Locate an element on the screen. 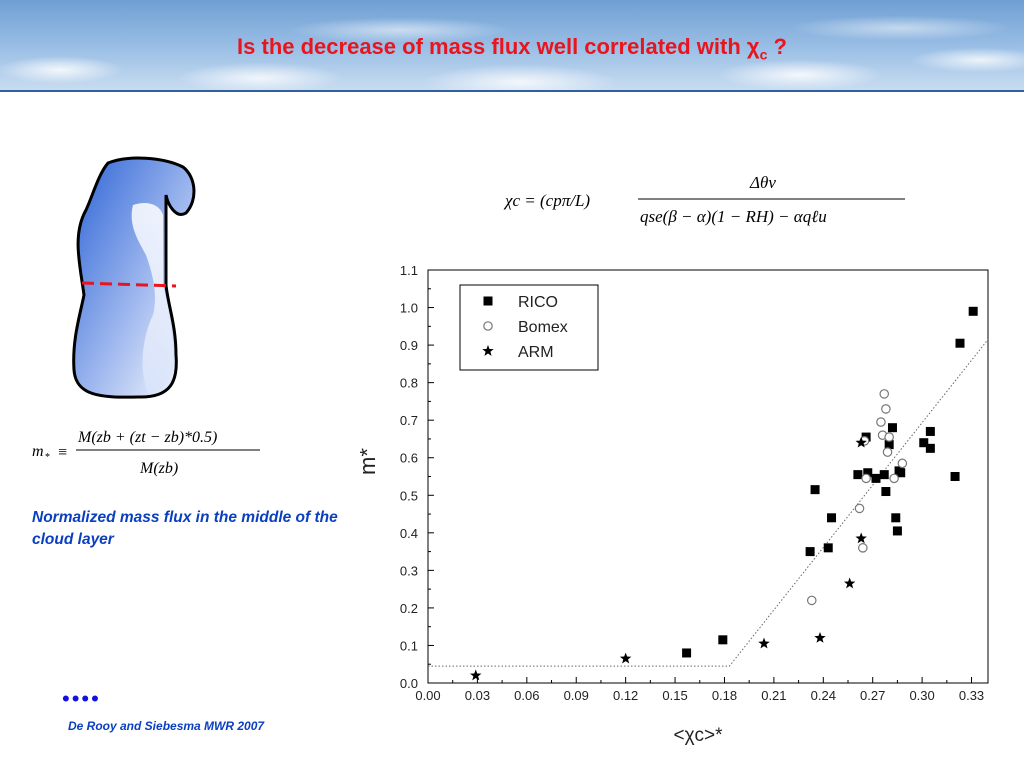  y-tick-label: 0.1 is located at coordinates (409, 645).